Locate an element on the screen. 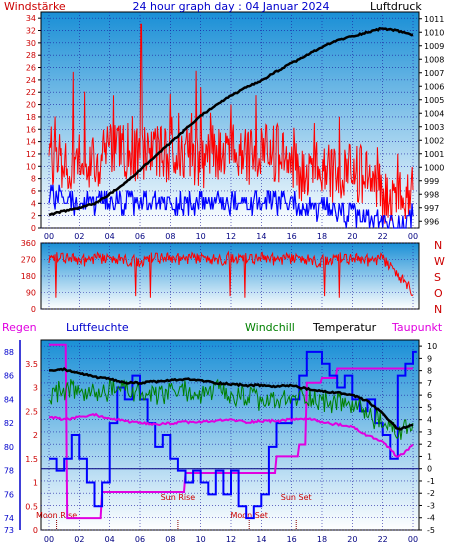  tick-label-hour: 12 is located at coordinates (231, 539).